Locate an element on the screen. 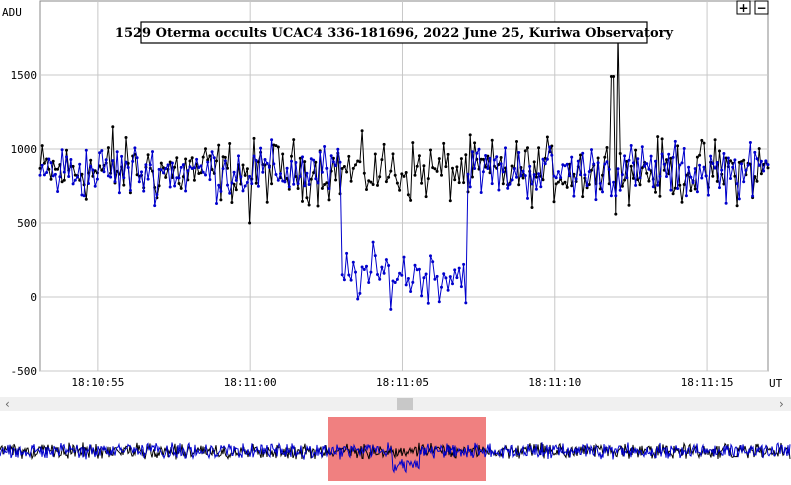 This screenshot has width=791, height=485. overview-series is located at coordinates (395, 457).